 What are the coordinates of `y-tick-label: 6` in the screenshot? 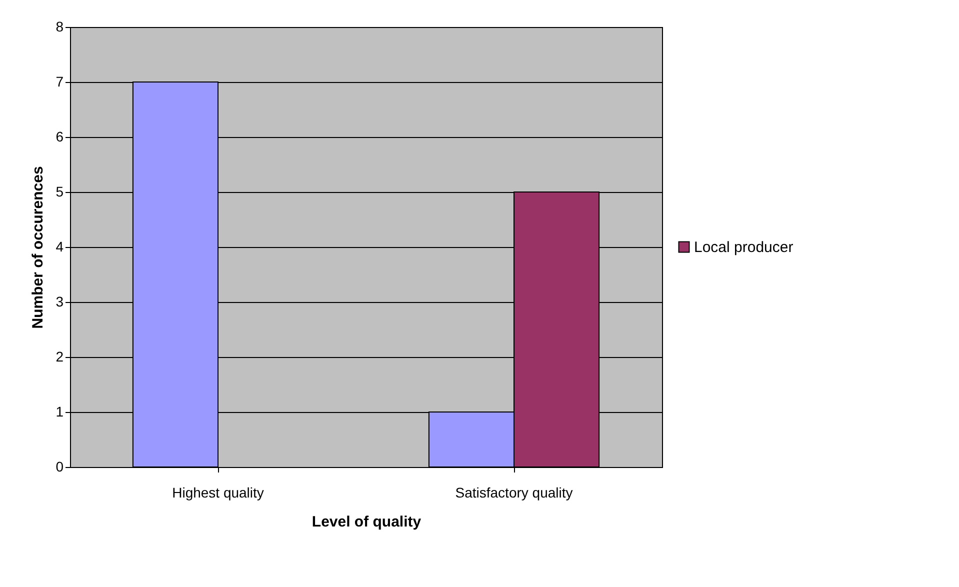 It's located at (60, 136).